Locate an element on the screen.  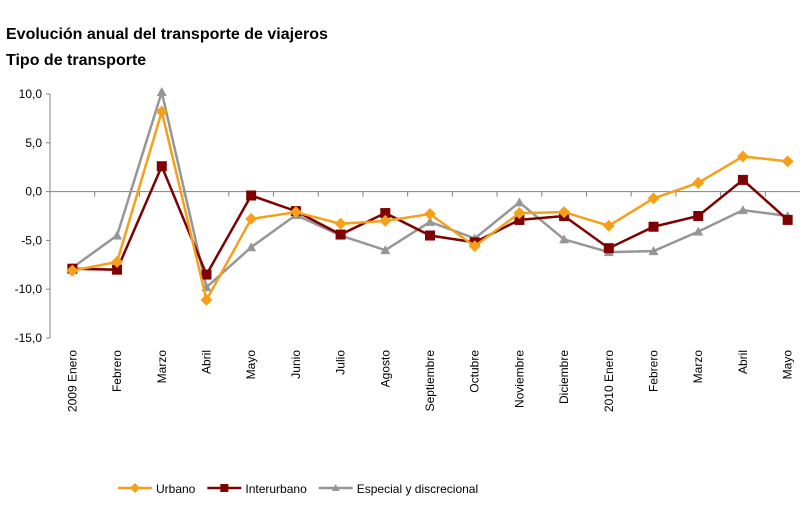
x-tick-label: Noviembre is located at coordinates (519, 379).